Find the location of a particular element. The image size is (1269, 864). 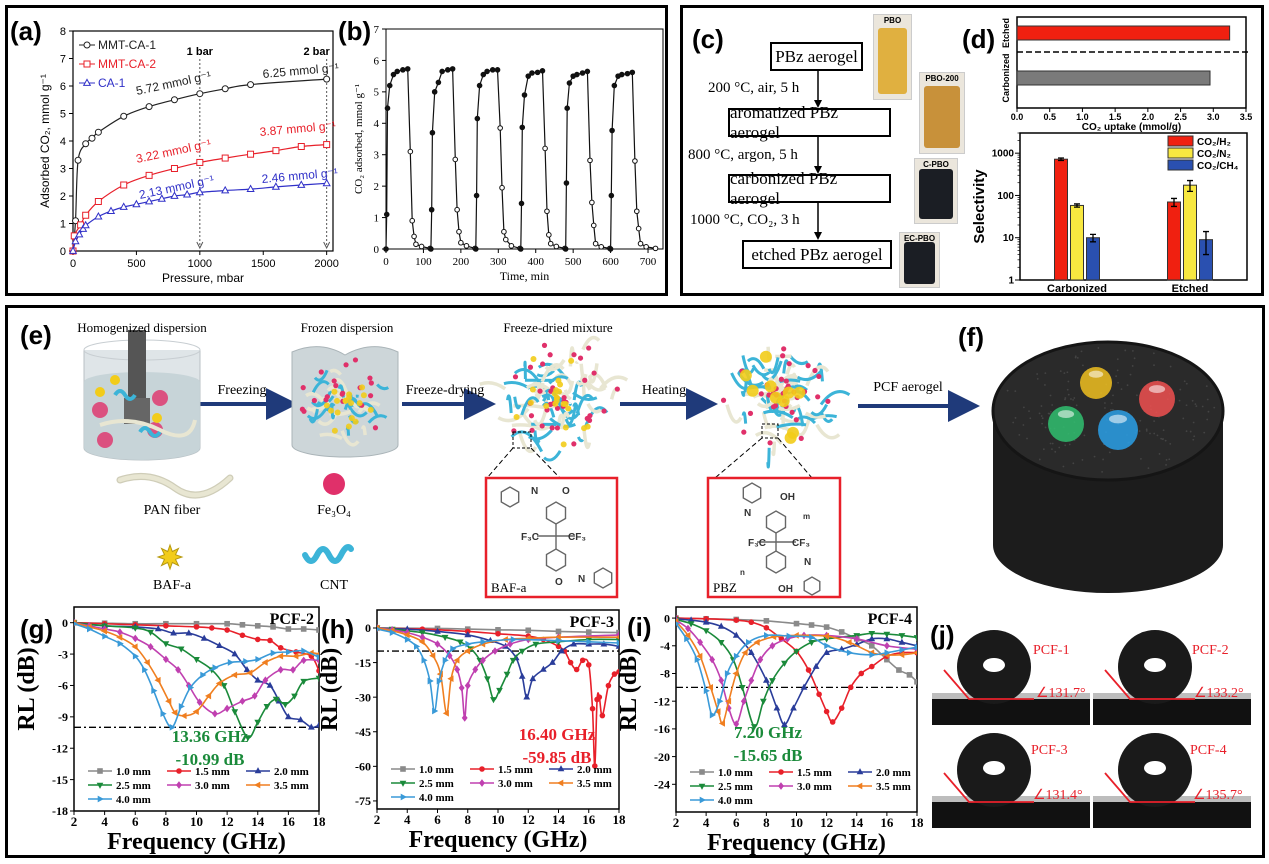

y-axis-label: RL (dB) is located at coordinates (27, 688).